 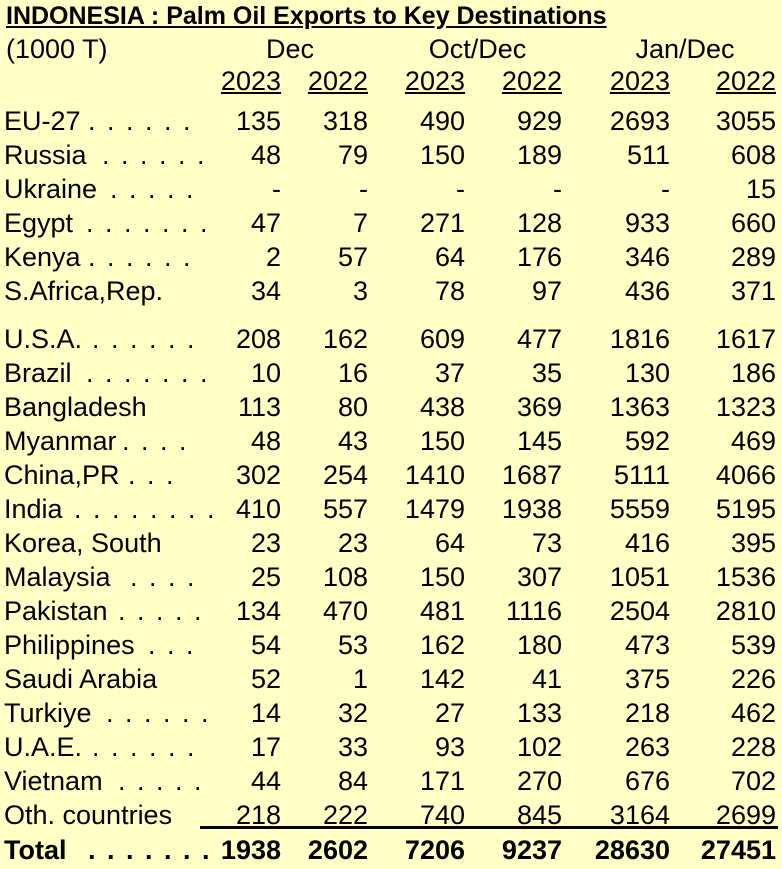 What do you see at coordinates (258, 475) in the screenshot?
I see `value-cell: 302` at bounding box center [258, 475].